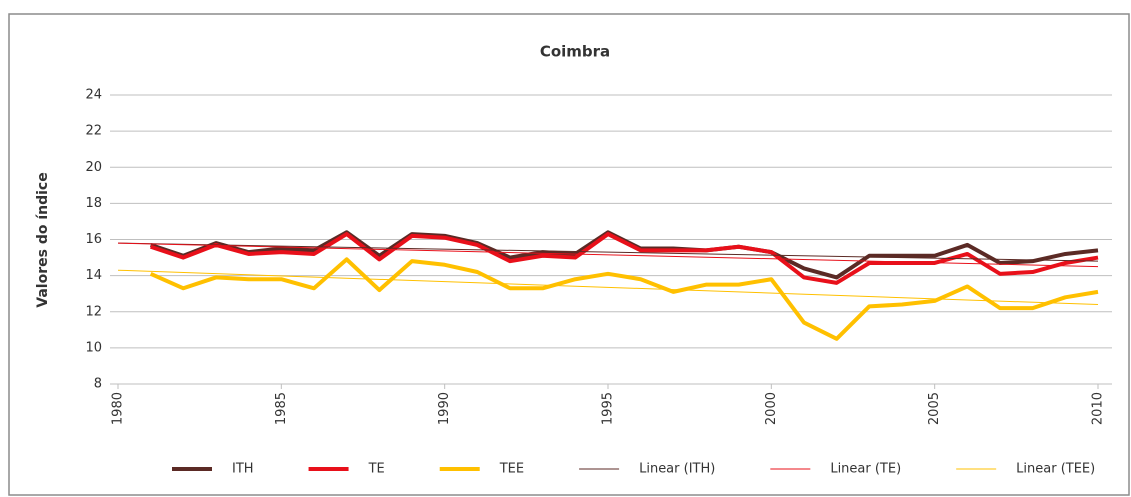 The height and width of the screenshot is (497, 1131). What do you see at coordinates (93, 275) in the screenshot?
I see `y-tick-label: 14` at bounding box center [93, 275].